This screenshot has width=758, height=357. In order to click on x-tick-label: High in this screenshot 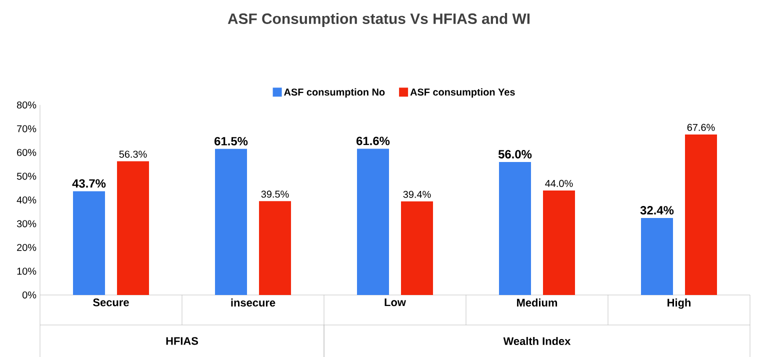, I will do `click(679, 303)`.